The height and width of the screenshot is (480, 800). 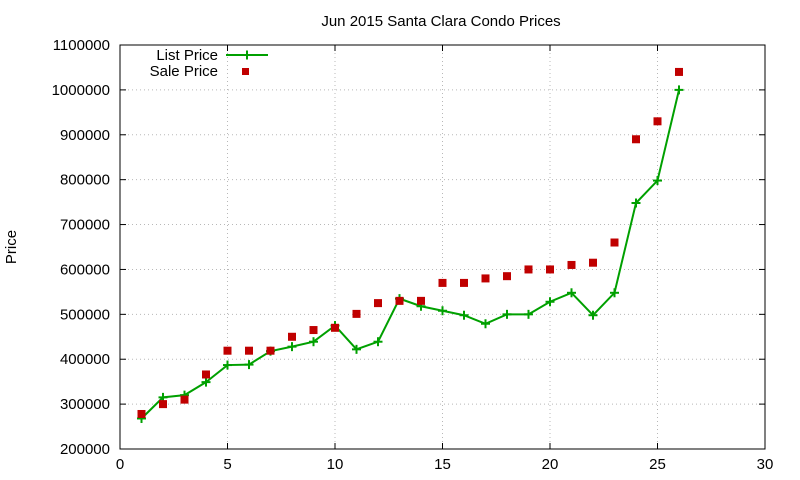 I want to click on legend-label-sale-price: Sale Price, so click(x=184, y=71).